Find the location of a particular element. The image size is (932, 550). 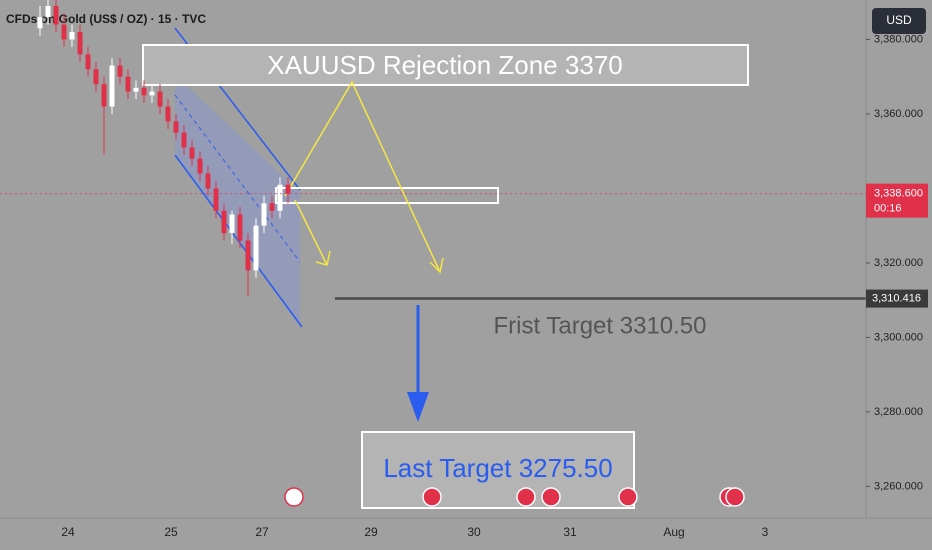

target-price-label: 3,310.416 is located at coordinates (896, 299).